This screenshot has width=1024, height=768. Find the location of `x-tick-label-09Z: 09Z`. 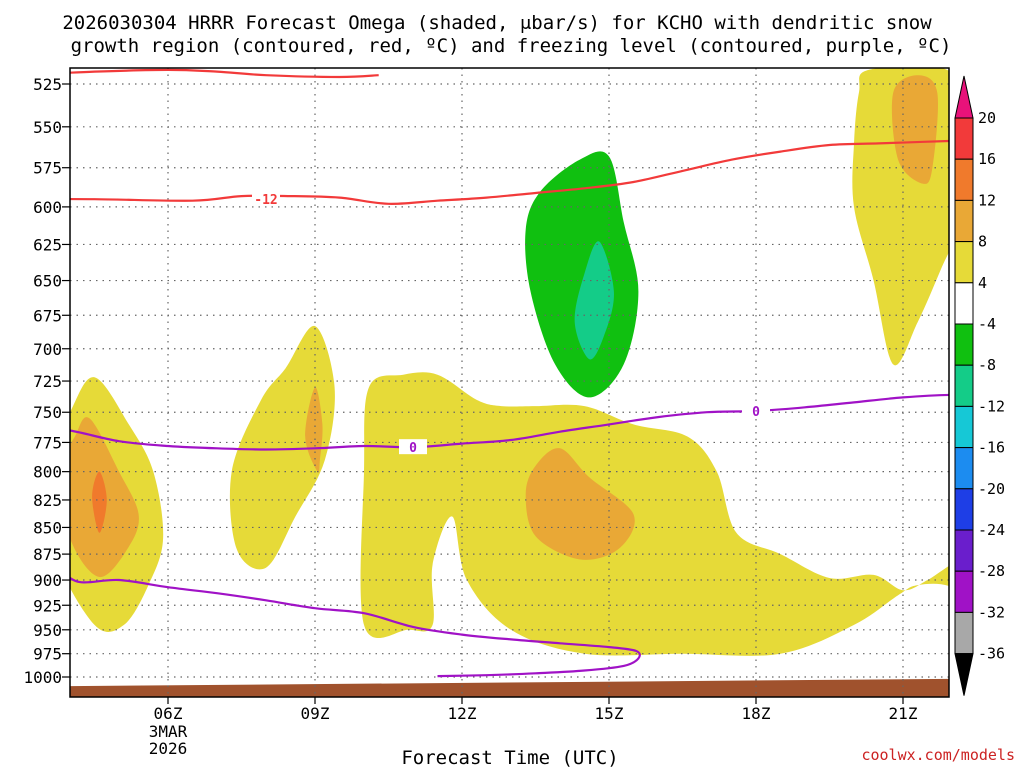

x-tick-label-09Z: 09Z is located at coordinates (315, 713).